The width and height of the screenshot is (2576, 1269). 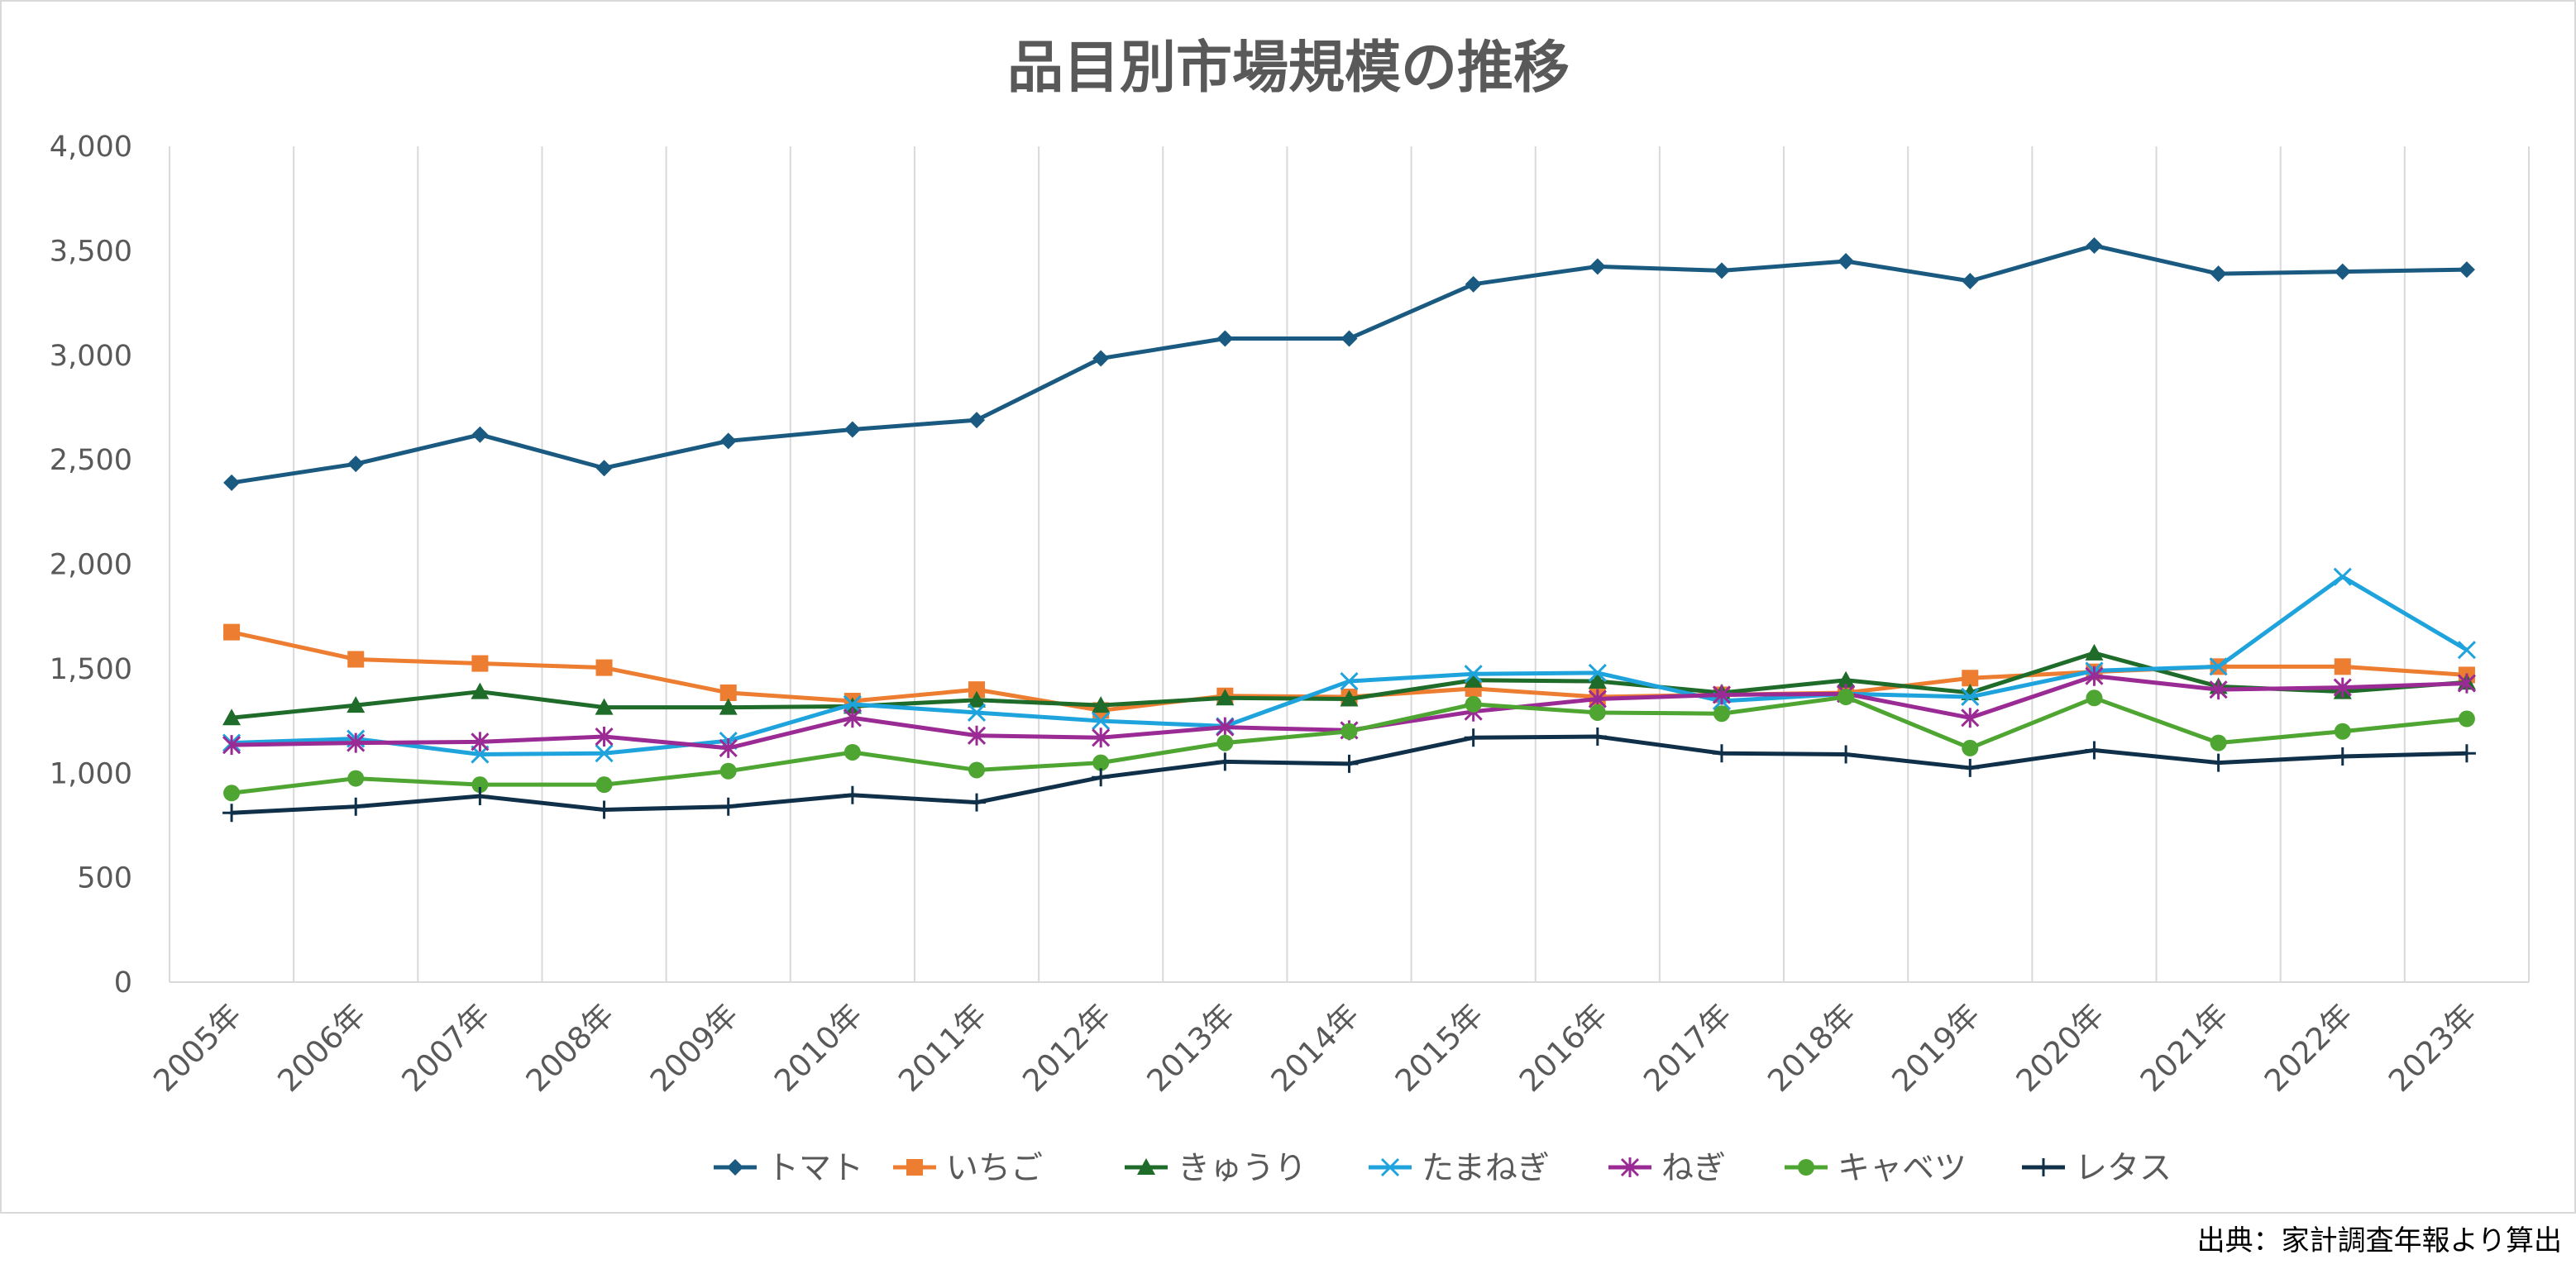 What do you see at coordinates (123, 983) in the screenshot?
I see `y-tick-label: 0` at bounding box center [123, 983].